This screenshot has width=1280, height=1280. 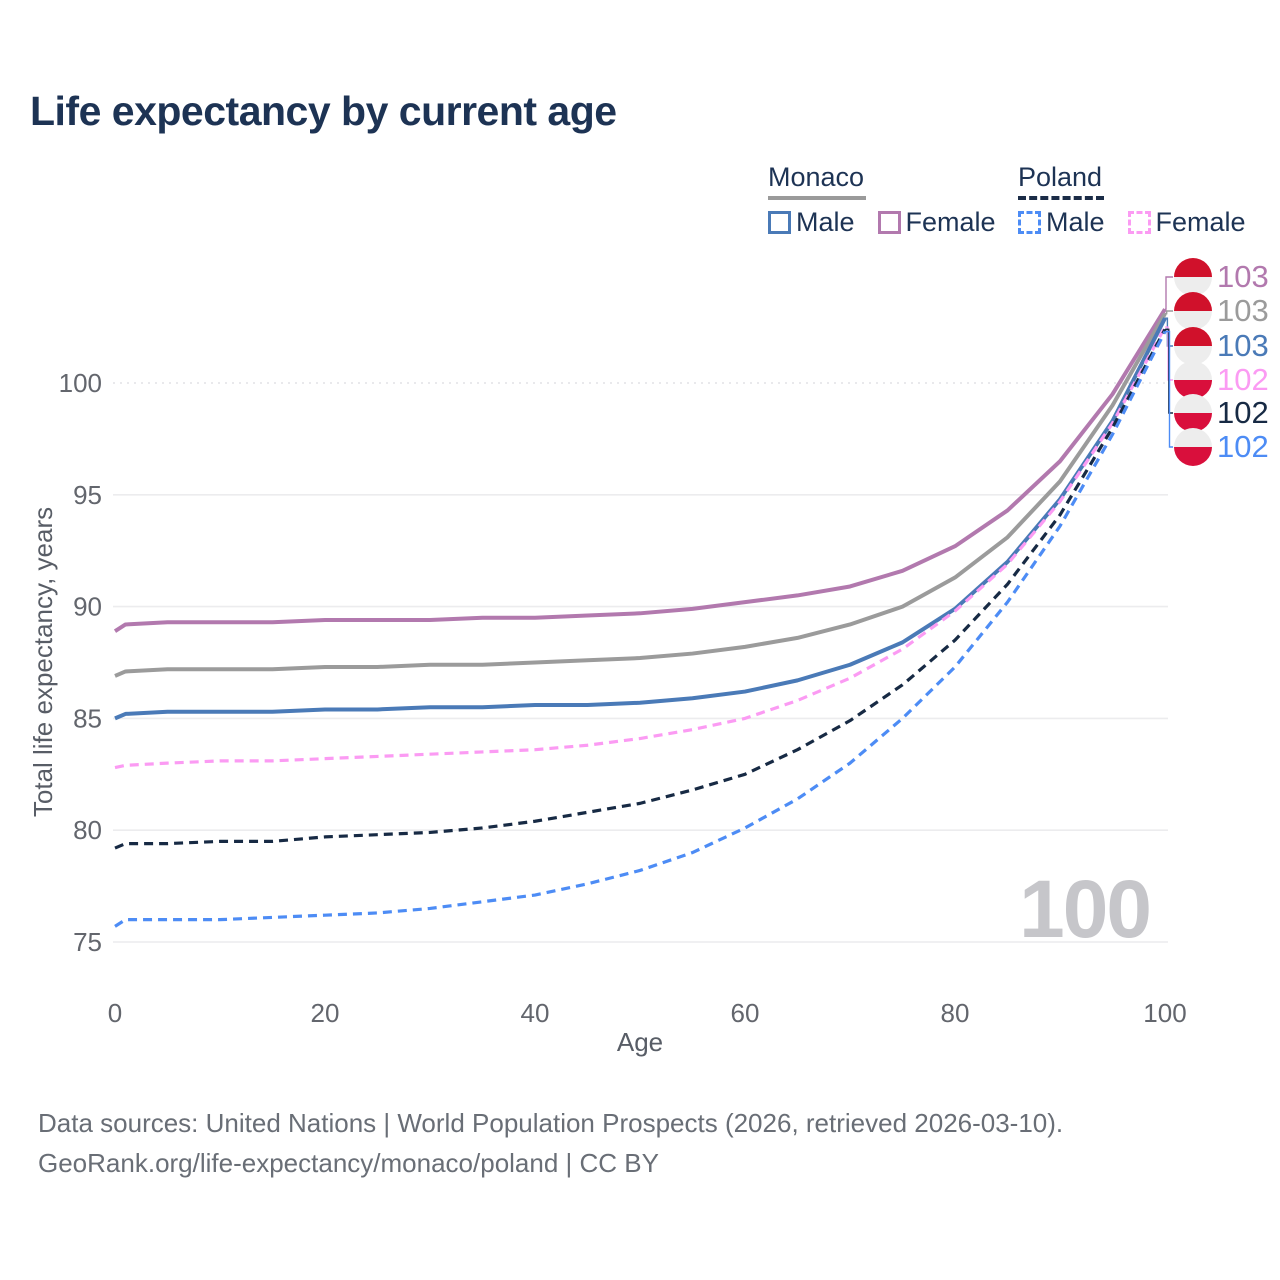 What do you see at coordinates (1169, 312) in the screenshot?
I see `end-connector-monaco-total` at bounding box center [1169, 312].